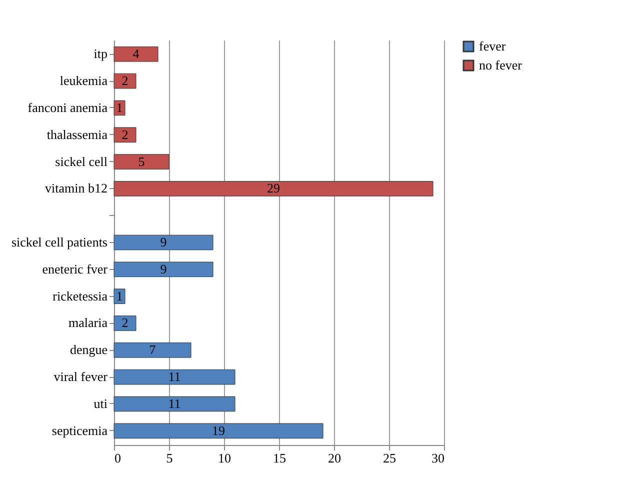 Image resolution: width=638 pixels, height=492 pixels. I want to click on data-label: 29, so click(273, 188).